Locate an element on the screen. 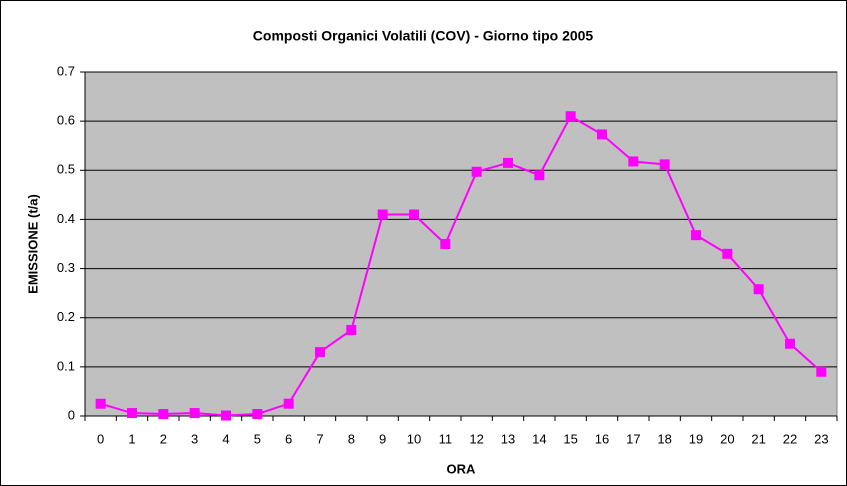  x-tick-label: 7 is located at coordinates (319, 438).